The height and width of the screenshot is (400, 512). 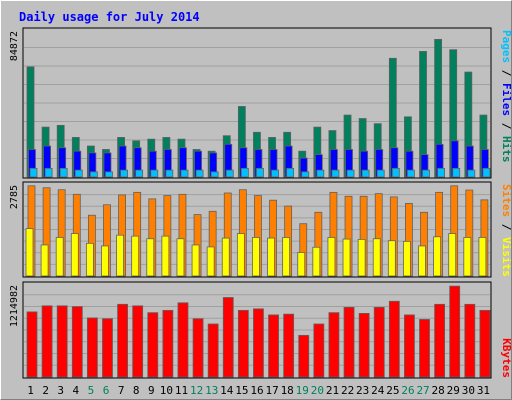 What do you see at coordinates (424, 348) in the screenshot?
I see `bar-kbytes-day-27: KBytes 27: 760000` at bounding box center [424, 348].